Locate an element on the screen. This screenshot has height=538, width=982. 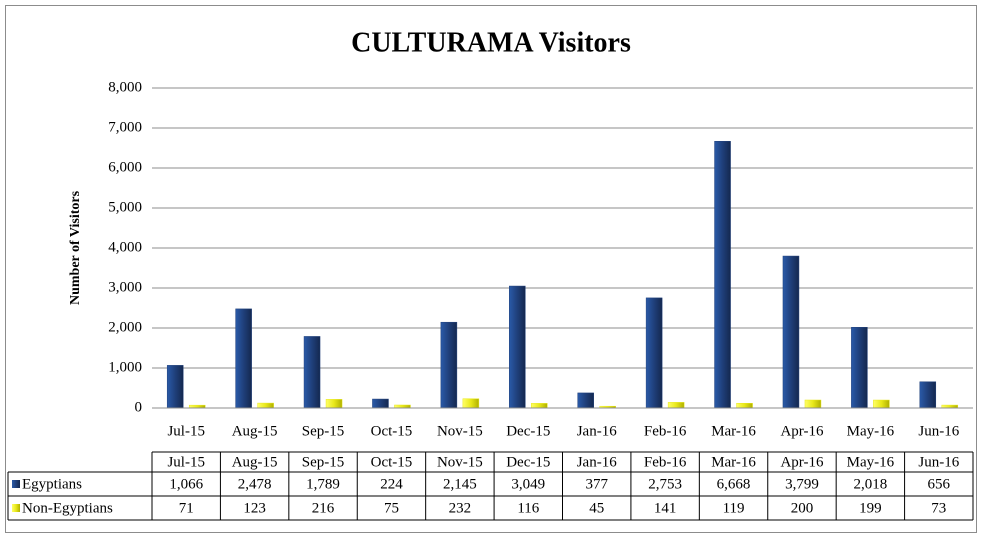
x-tick-label: Dec-15 is located at coordinates (528, 431).